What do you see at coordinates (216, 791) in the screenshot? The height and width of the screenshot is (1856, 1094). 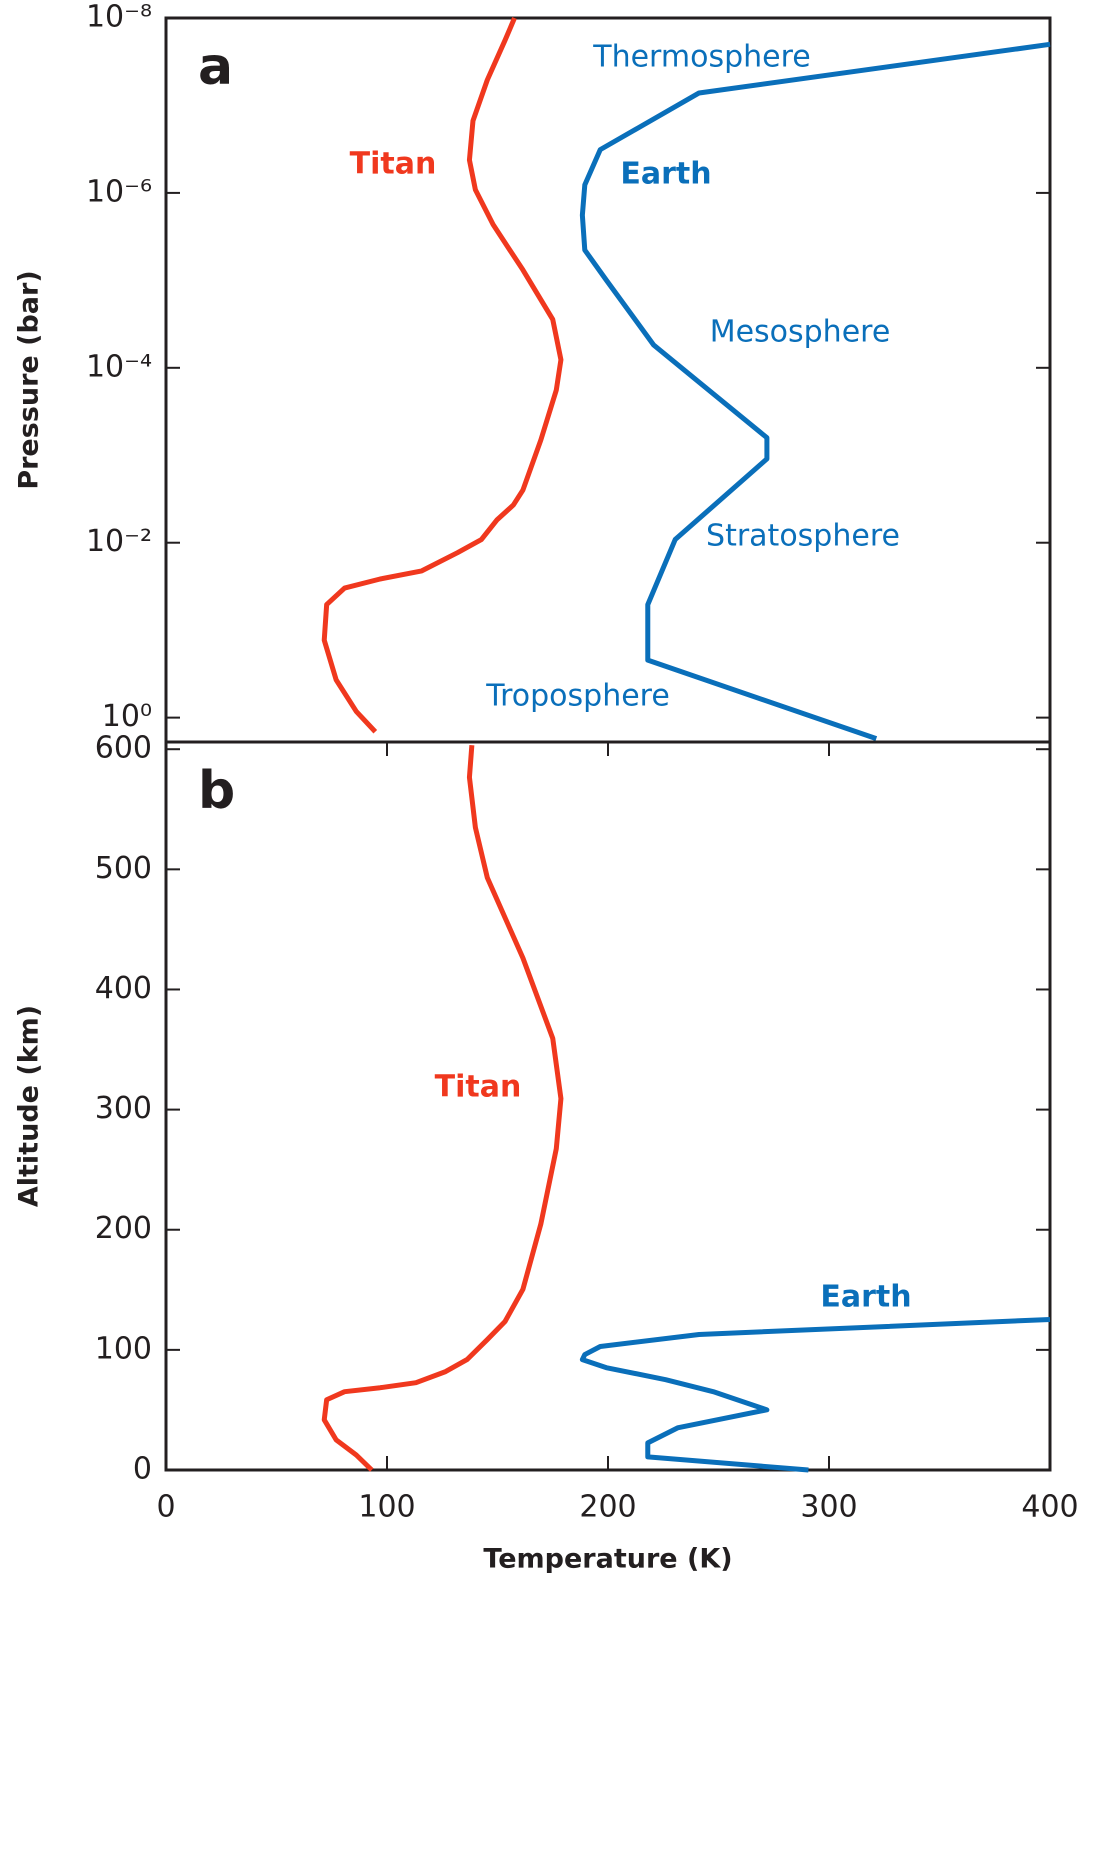 I see `panel-label: b` at bounding box center [216, 791].